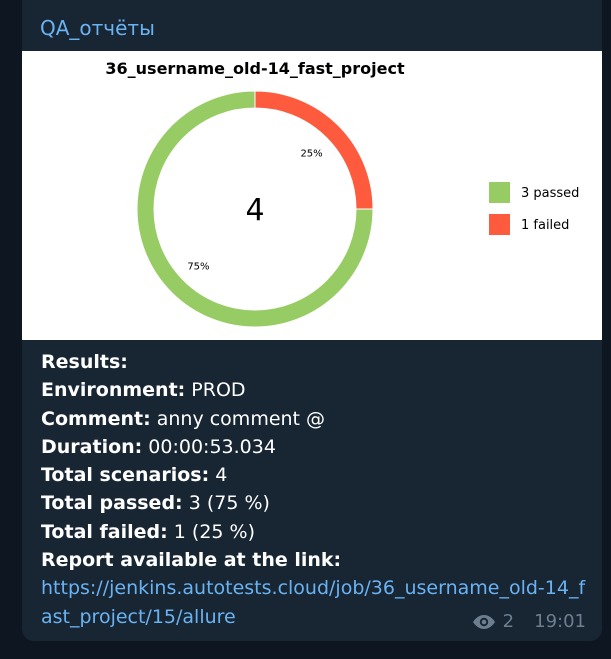 This screenshot has height=659, width=611. I want to click on total-failed-value: 1 (25 %), so click(211, 531).